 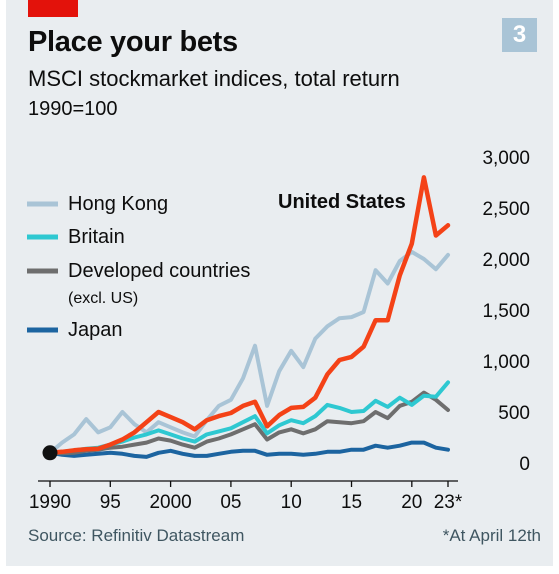 What do you see at coordinates (103, 298) in the screenshot?
I see `legend-sublabel: (excl. US)` at bounding box center [103, 298].